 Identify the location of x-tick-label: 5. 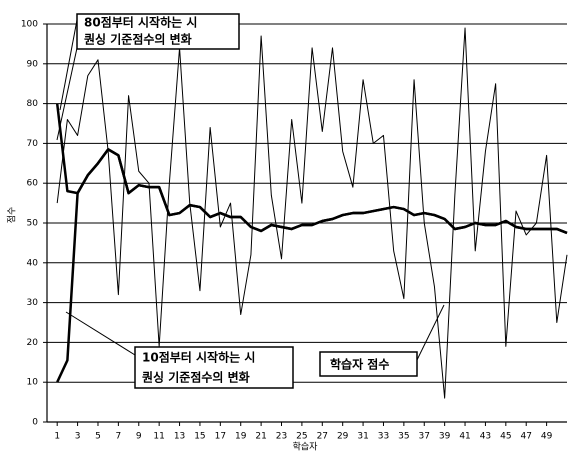
(98, 437).